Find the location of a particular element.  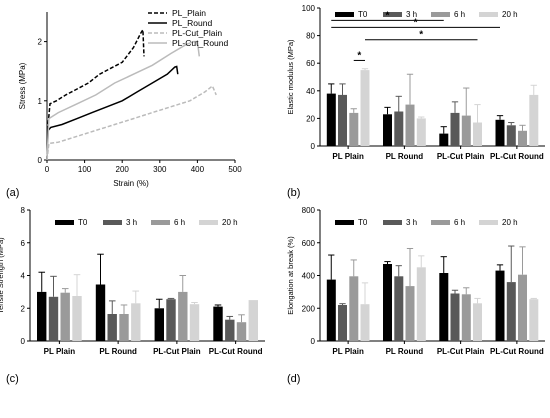

x-tick-label: 300 is located at coordinates (160, 169).